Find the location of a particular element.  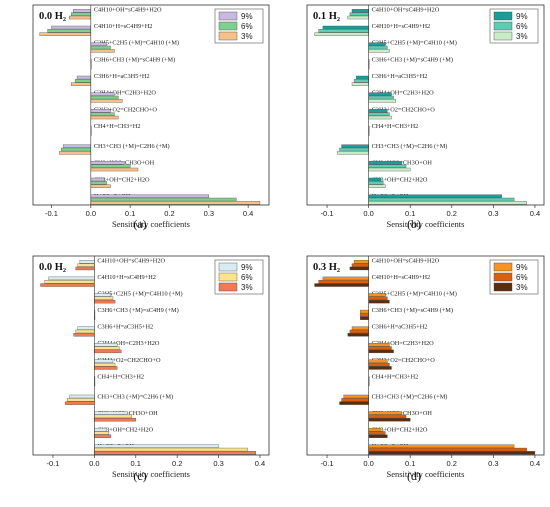

legend-label: 9% is located at coordinates (247, 16).